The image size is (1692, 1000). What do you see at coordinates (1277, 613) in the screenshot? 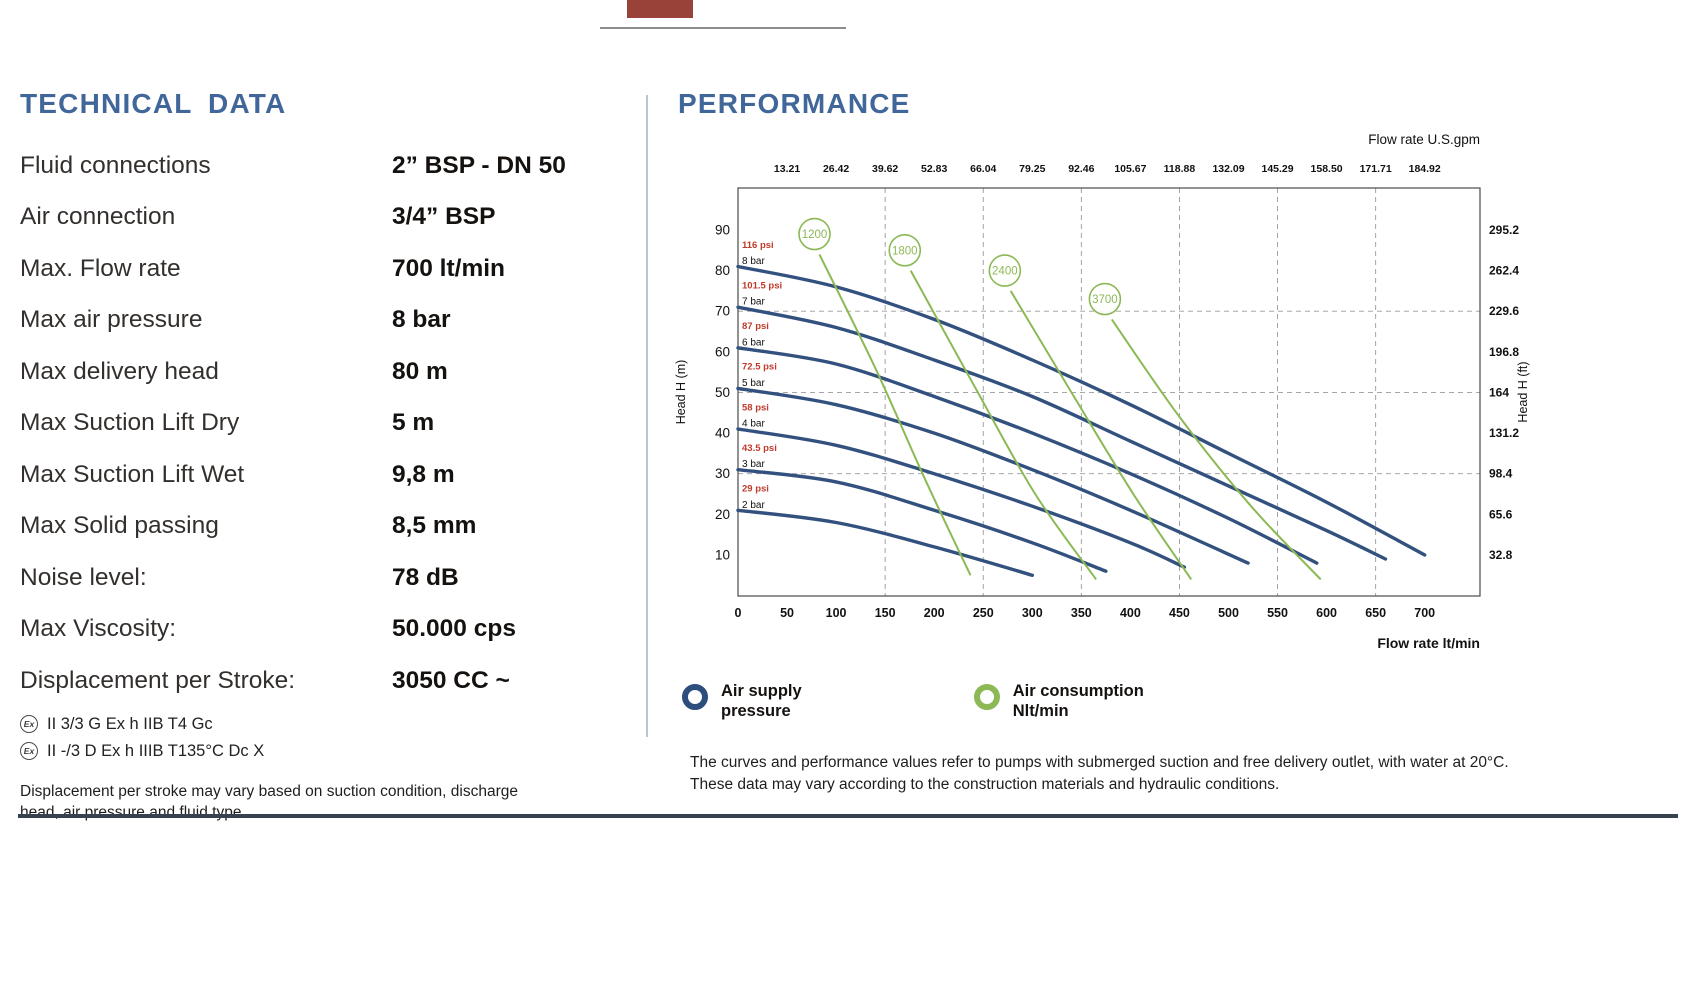
I see `x-axis-tick: 550` at bounding box center [1277, 613].